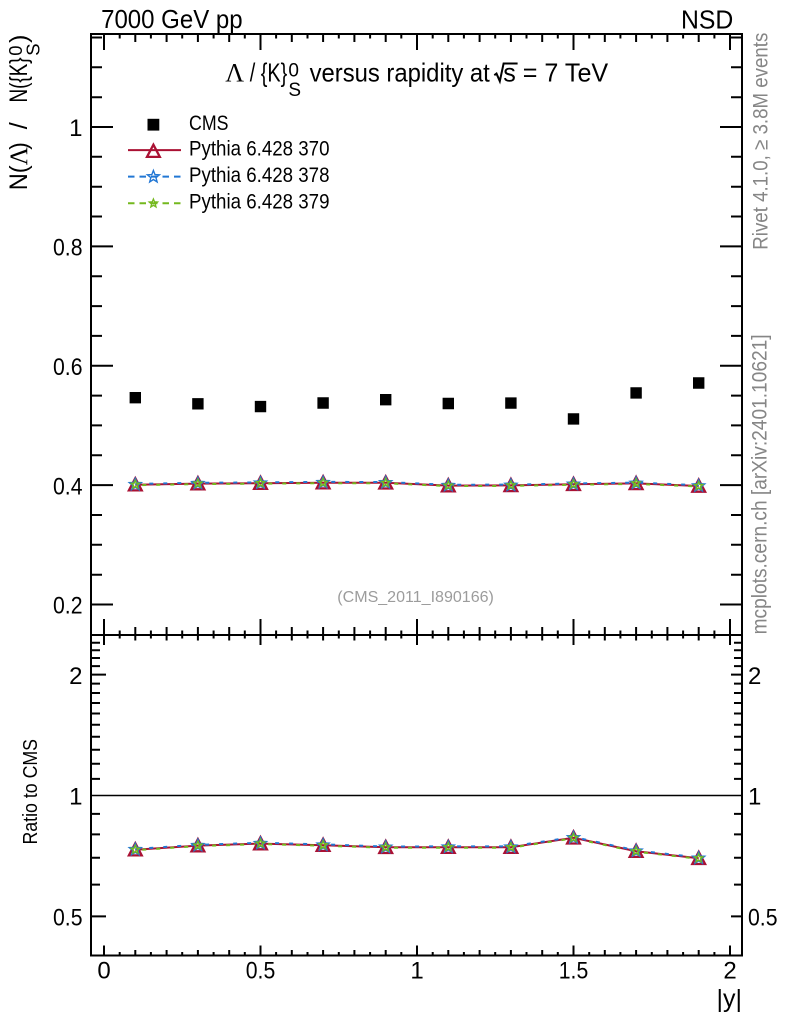  Describe the element at coordinates (415, 597) in the screenshot. I see `svg-text: (CMS_2011_I890166)` at that location.